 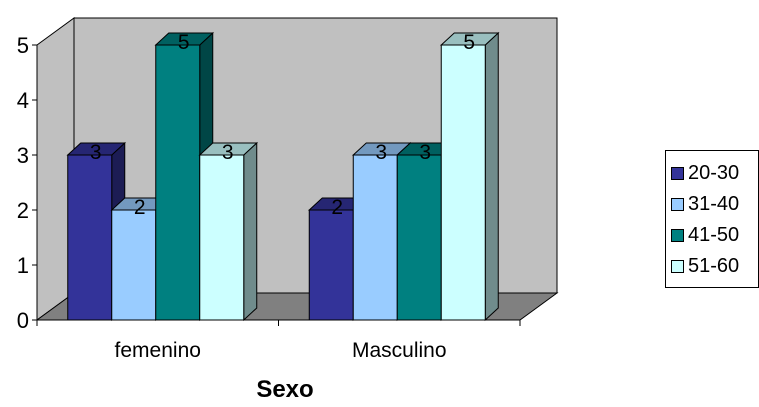 What do you see at coordinates (425, 152) in the screenshot?
I see `data-label-41-50-Masculino: 3` at bounding box center [425, 152].